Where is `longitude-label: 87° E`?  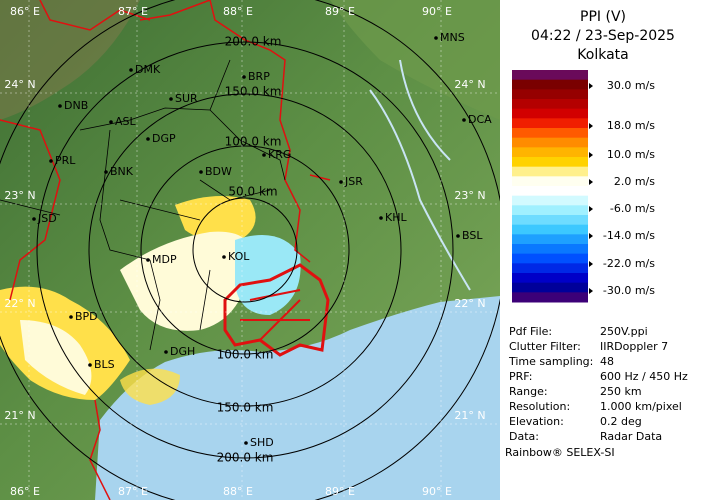
longitude-label: 87° E is located at coordinates (133, 491).